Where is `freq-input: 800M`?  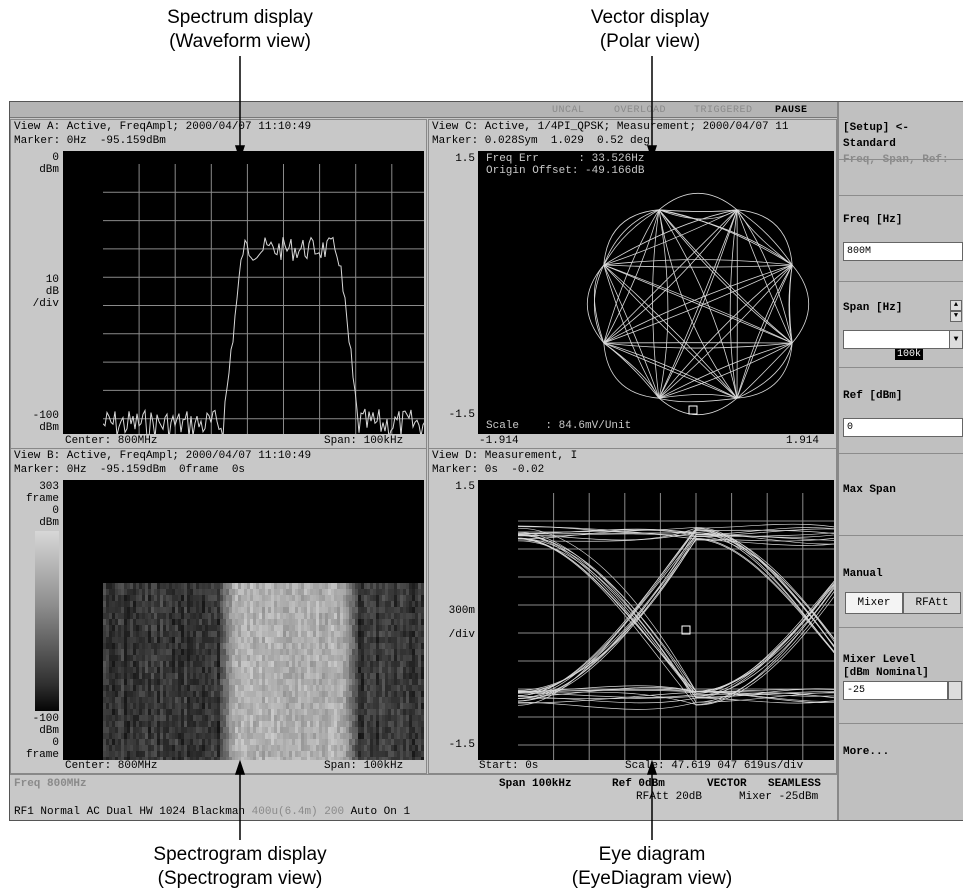 freq-input: 800M is located at coordinates (903, 251).